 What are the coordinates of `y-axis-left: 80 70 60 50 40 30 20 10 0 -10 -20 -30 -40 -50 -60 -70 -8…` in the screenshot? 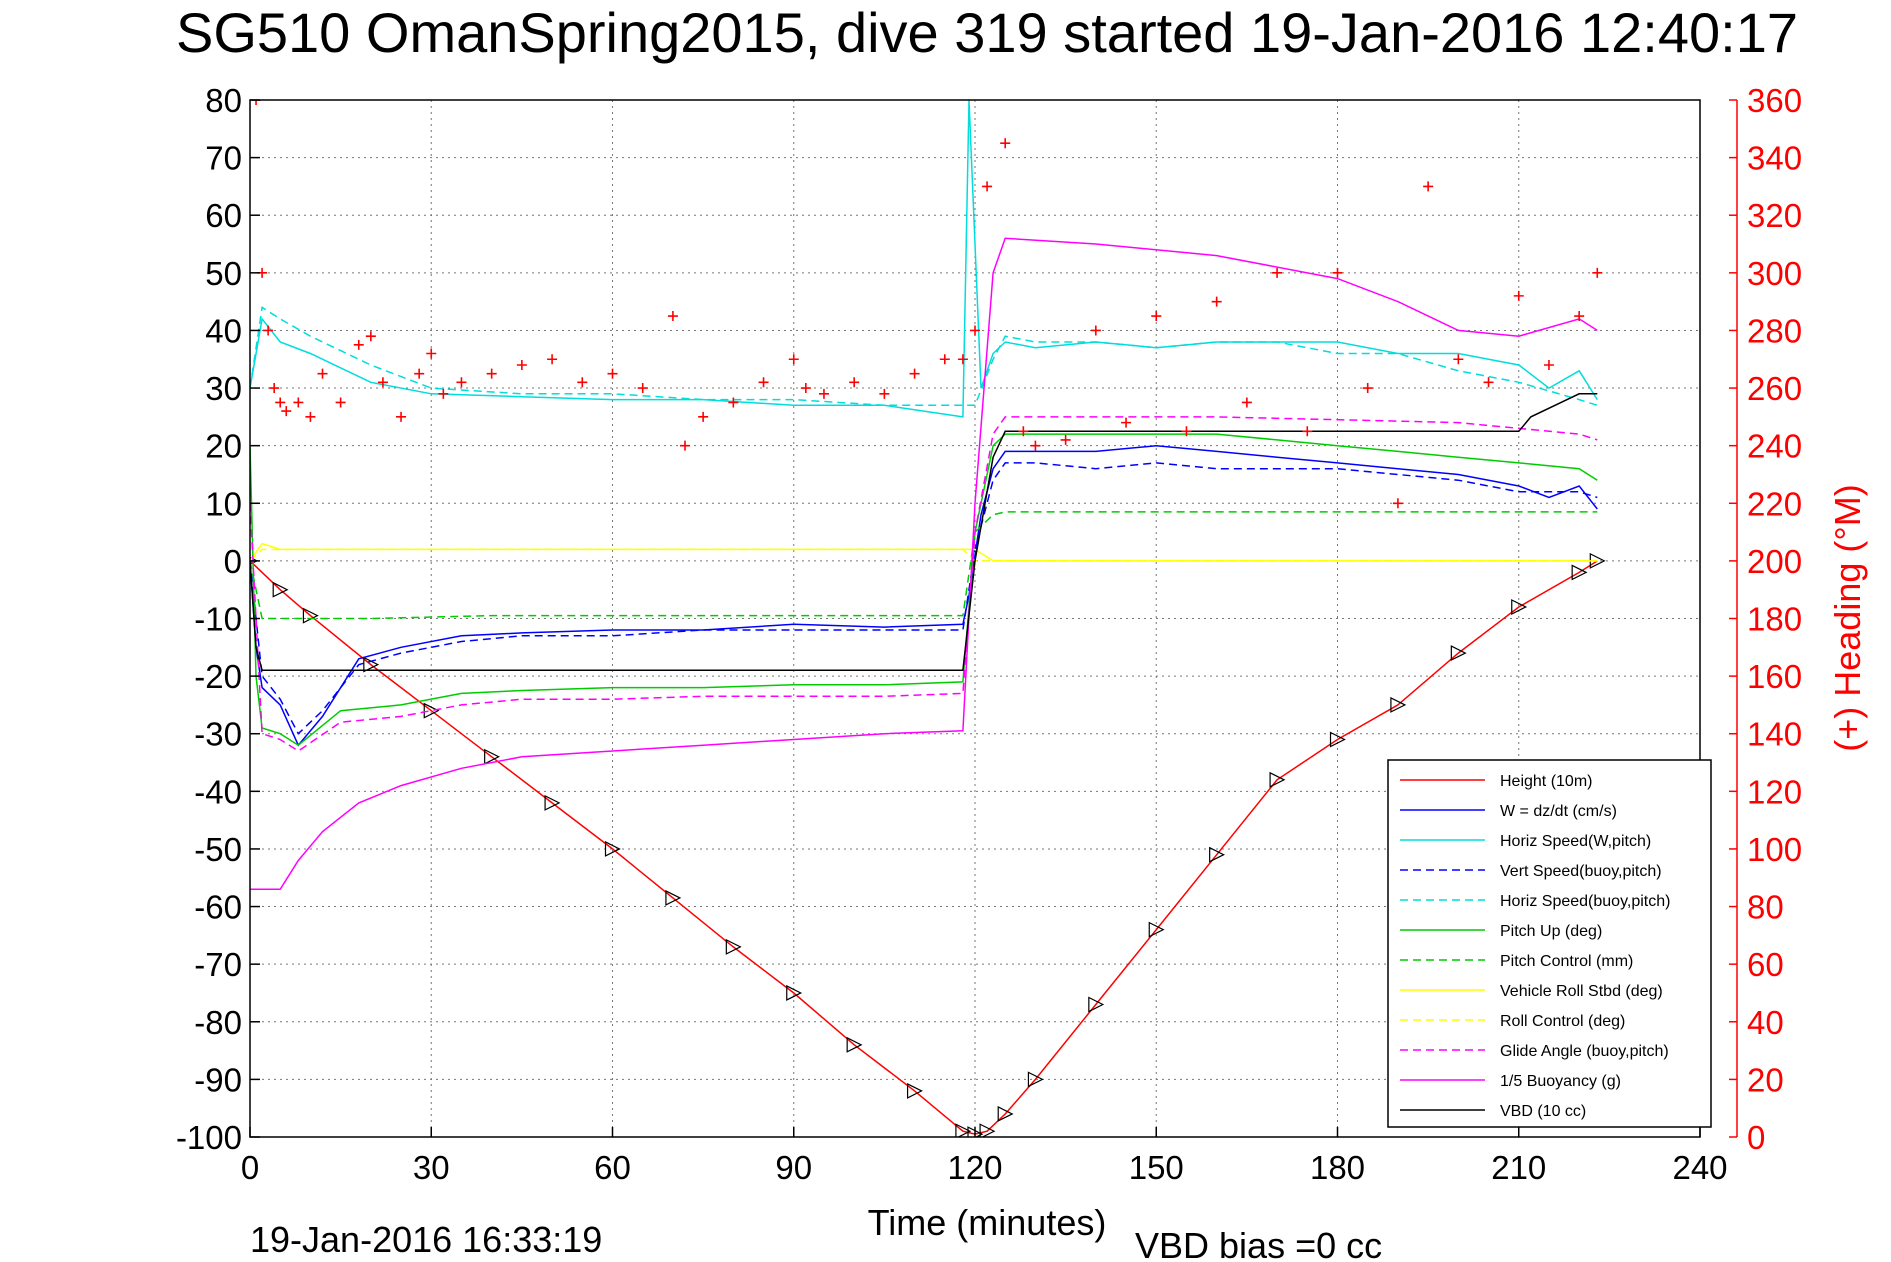 It's located at (218, 619).